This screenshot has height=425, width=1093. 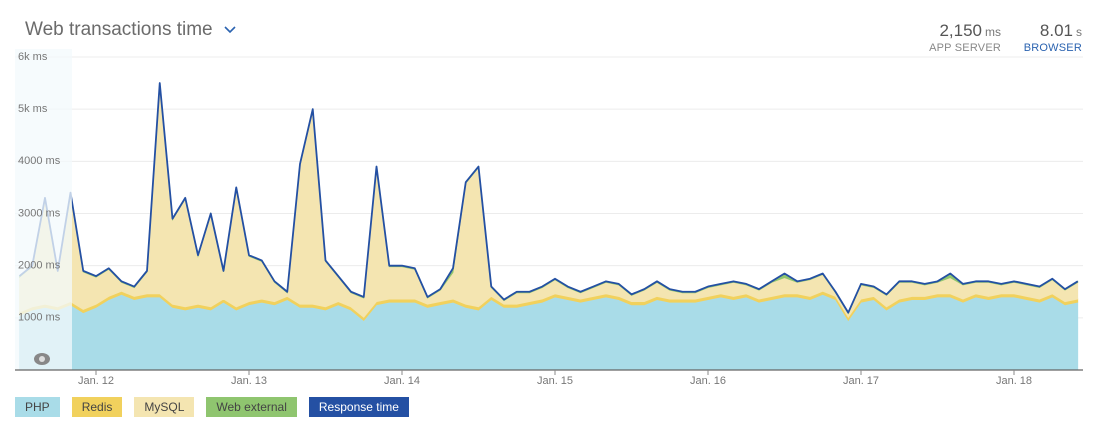 I want to click on stat-value: 8.01, so click(x=1056, y=30).